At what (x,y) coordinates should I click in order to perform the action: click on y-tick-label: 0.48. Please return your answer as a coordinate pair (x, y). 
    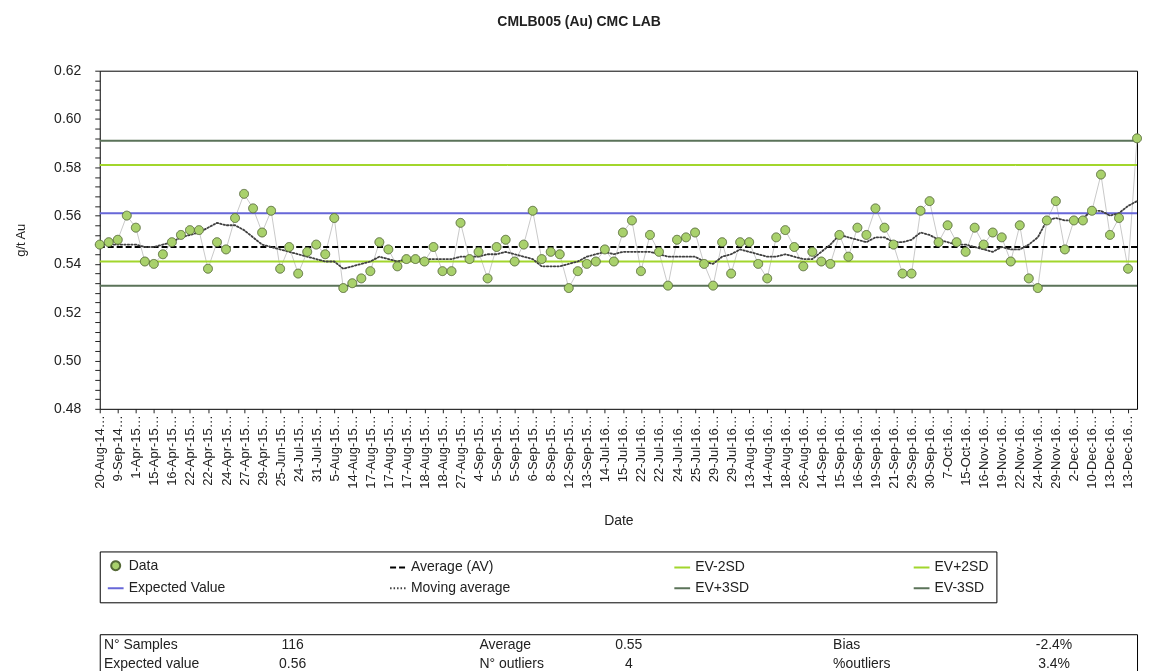
    Looking at the image, I should click on (68, 408).